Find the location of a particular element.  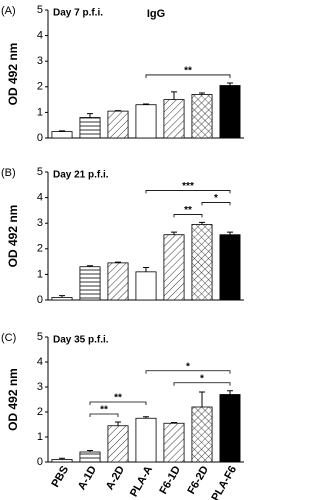

panel-label: (C) is located at coordinates (8, 338).